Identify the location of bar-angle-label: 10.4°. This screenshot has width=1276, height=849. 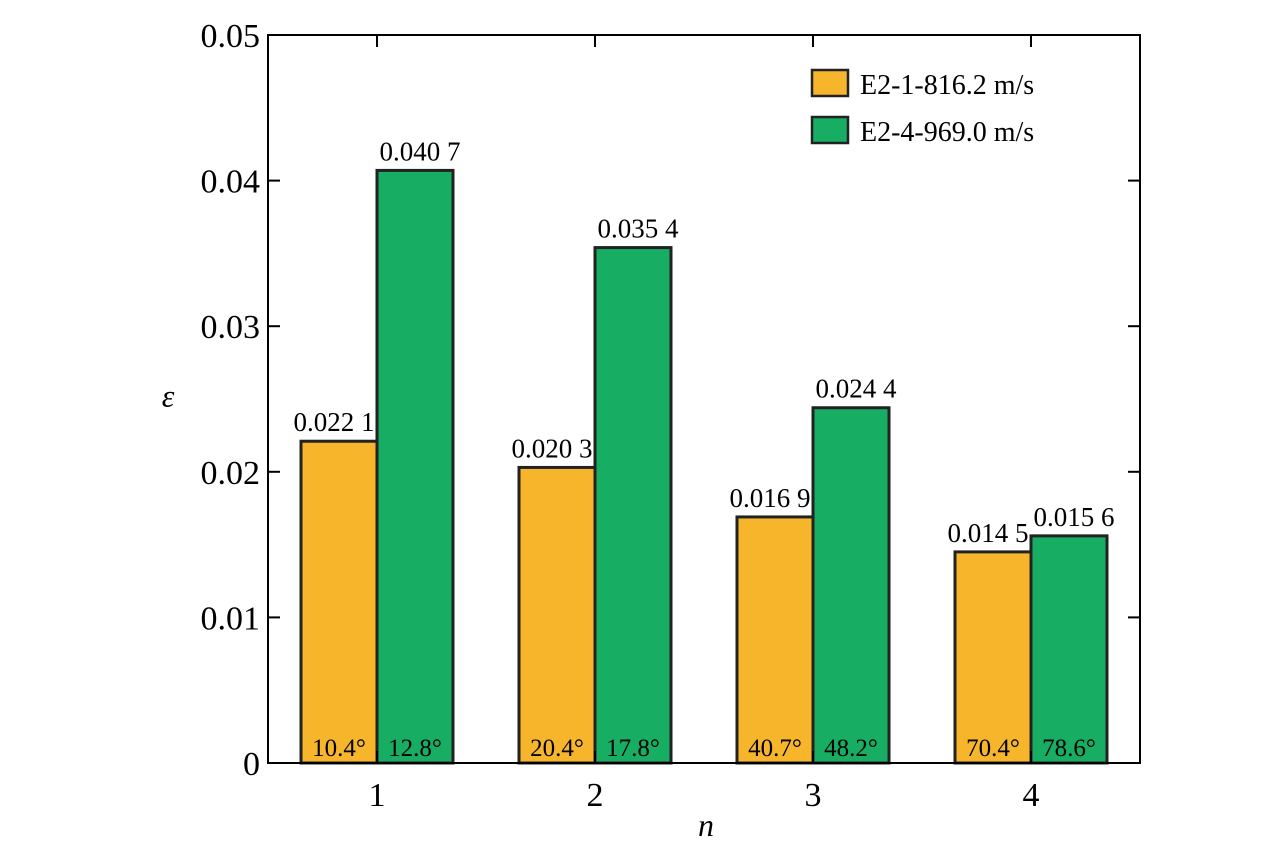
(339, 748).